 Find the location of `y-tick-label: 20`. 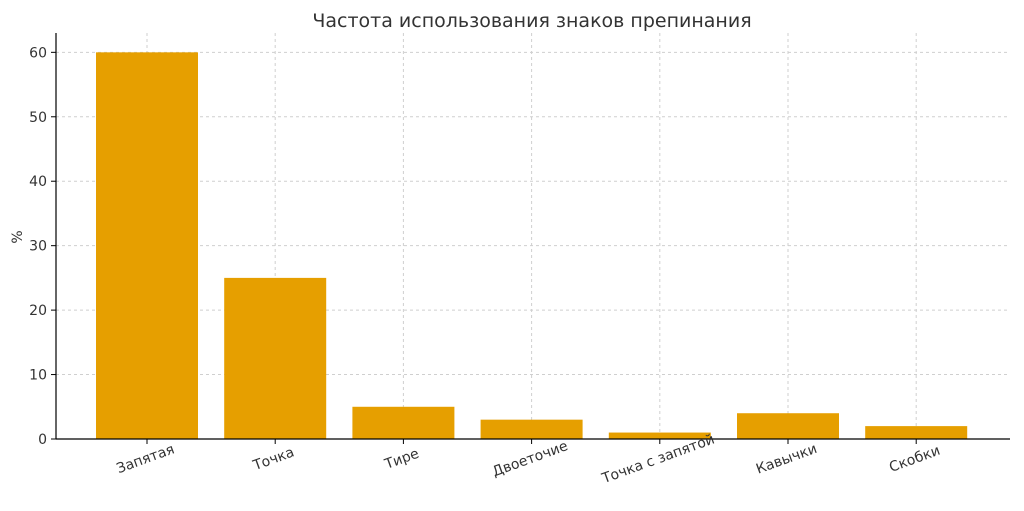

y-tick-label: 20 is located at coordinates (38, 311).